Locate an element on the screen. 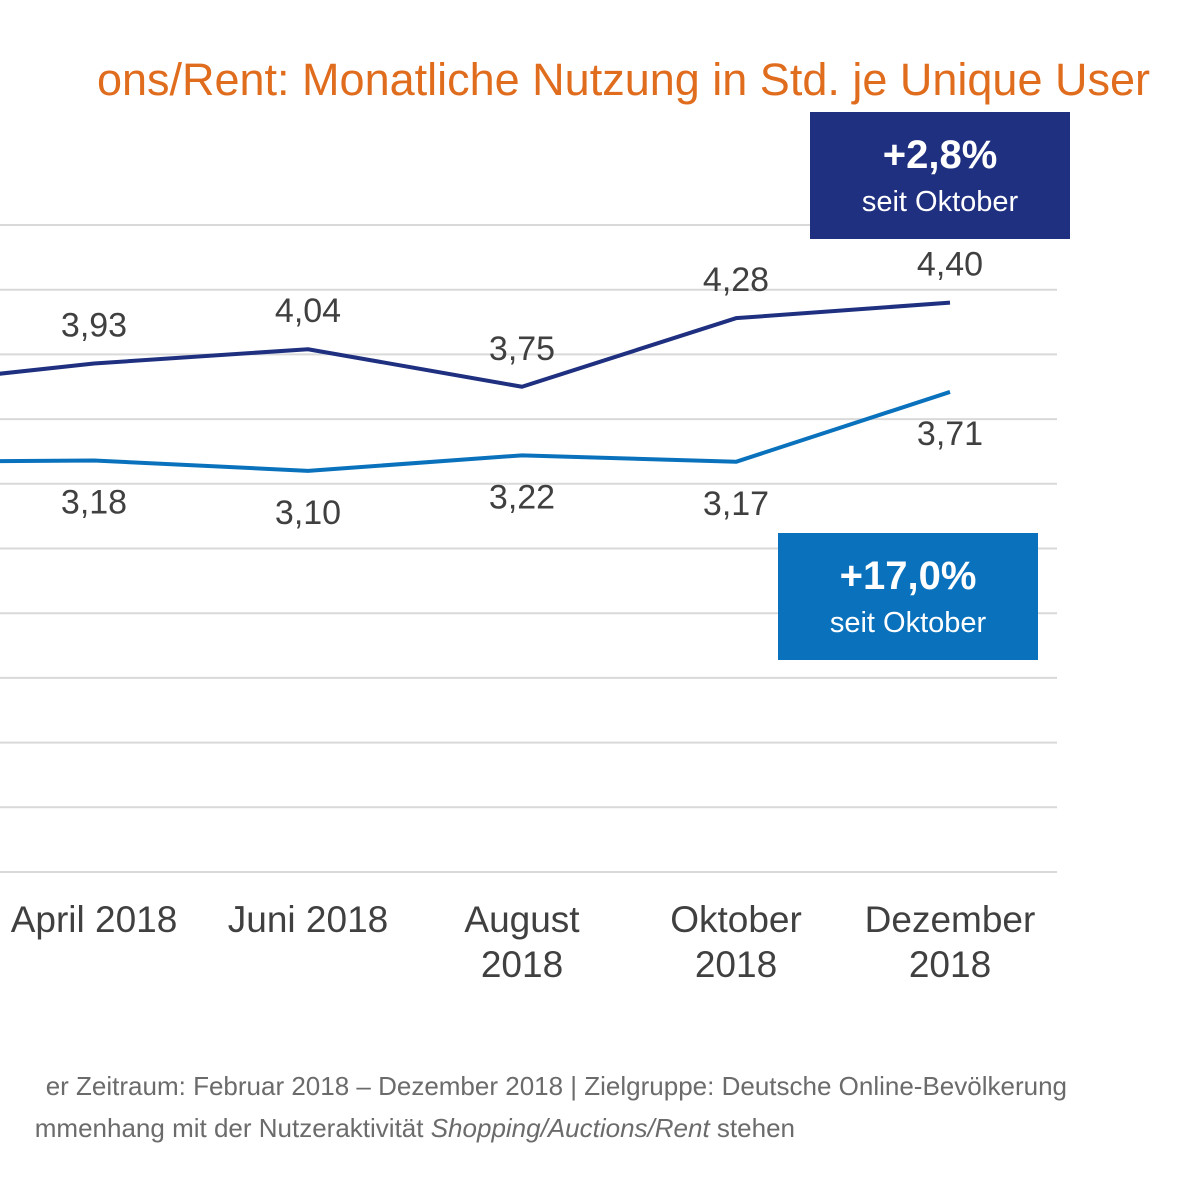 The height and width of the screenshot is (1200, 1200). x-tick-label: April 2018 is located at coordinates (94, 919).